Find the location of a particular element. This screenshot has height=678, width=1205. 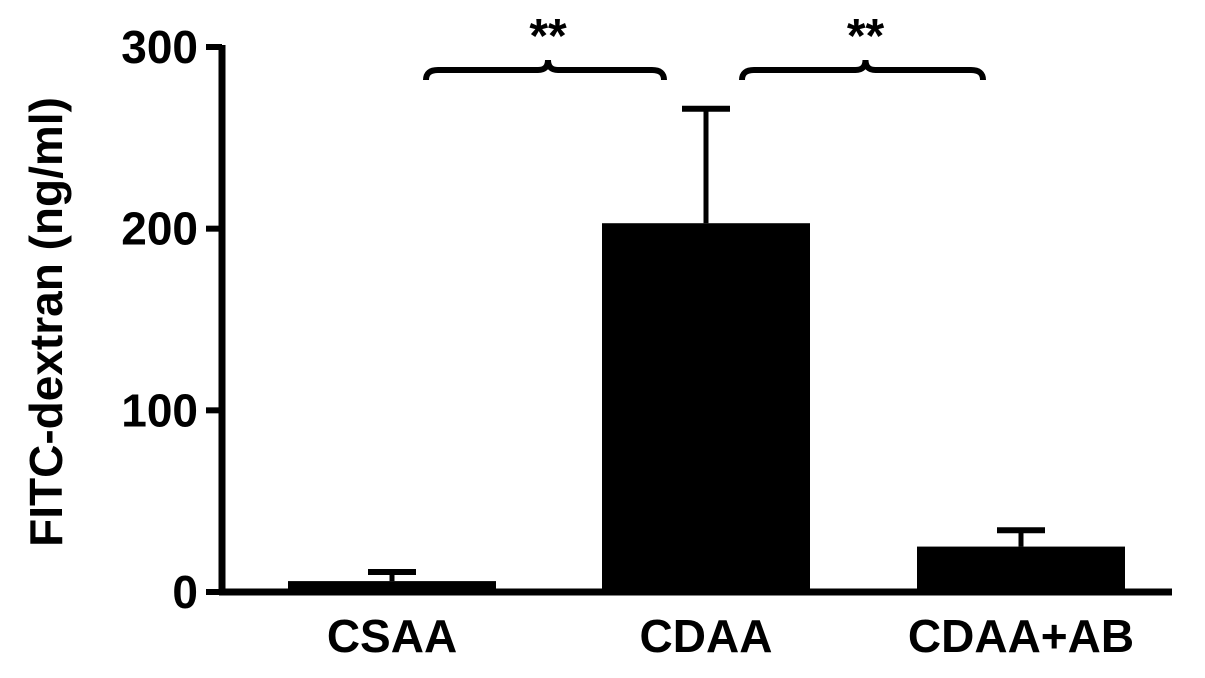

y-tick-label: 0 is located at coordinates (185, 592).